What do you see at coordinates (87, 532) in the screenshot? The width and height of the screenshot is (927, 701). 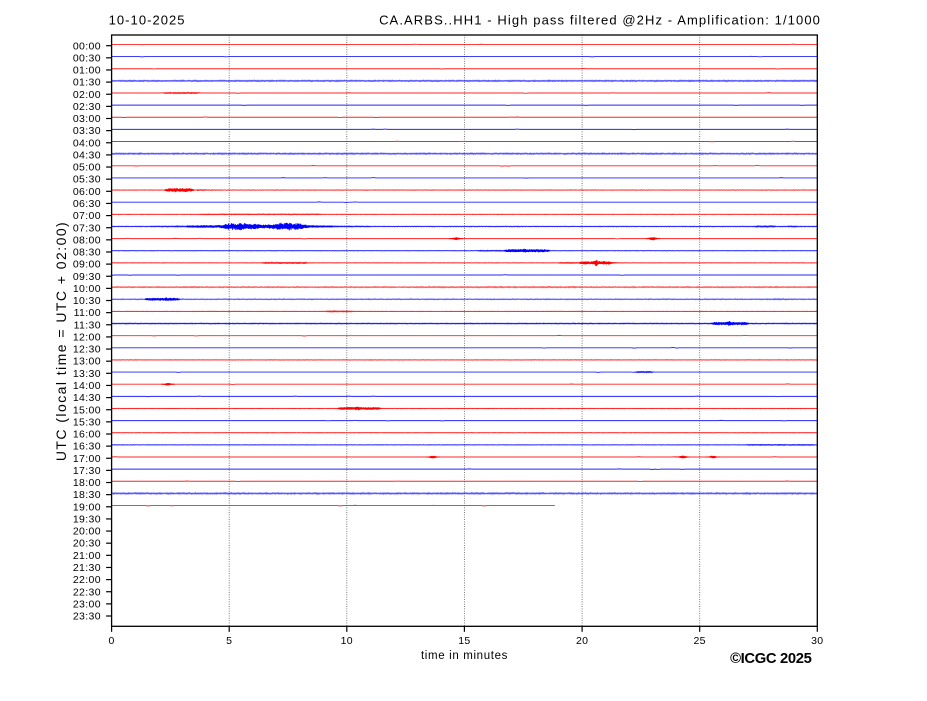 I see `svg-text: 20:00` at bounding box center [87, 532].